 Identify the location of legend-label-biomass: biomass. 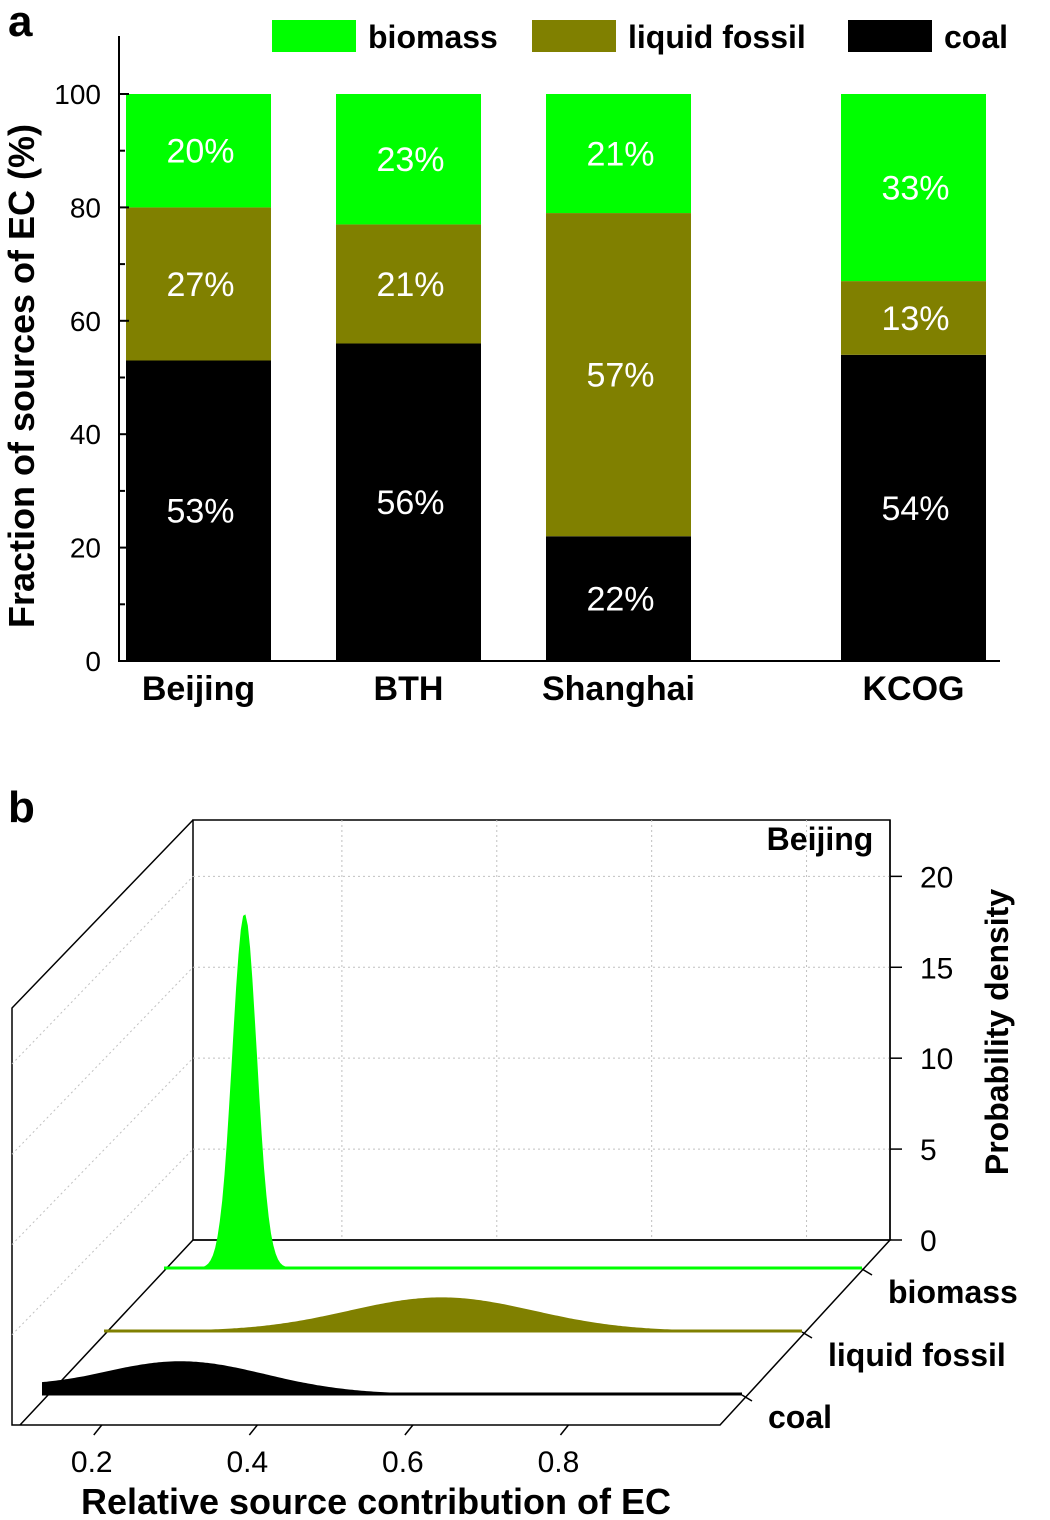
(433, 37).